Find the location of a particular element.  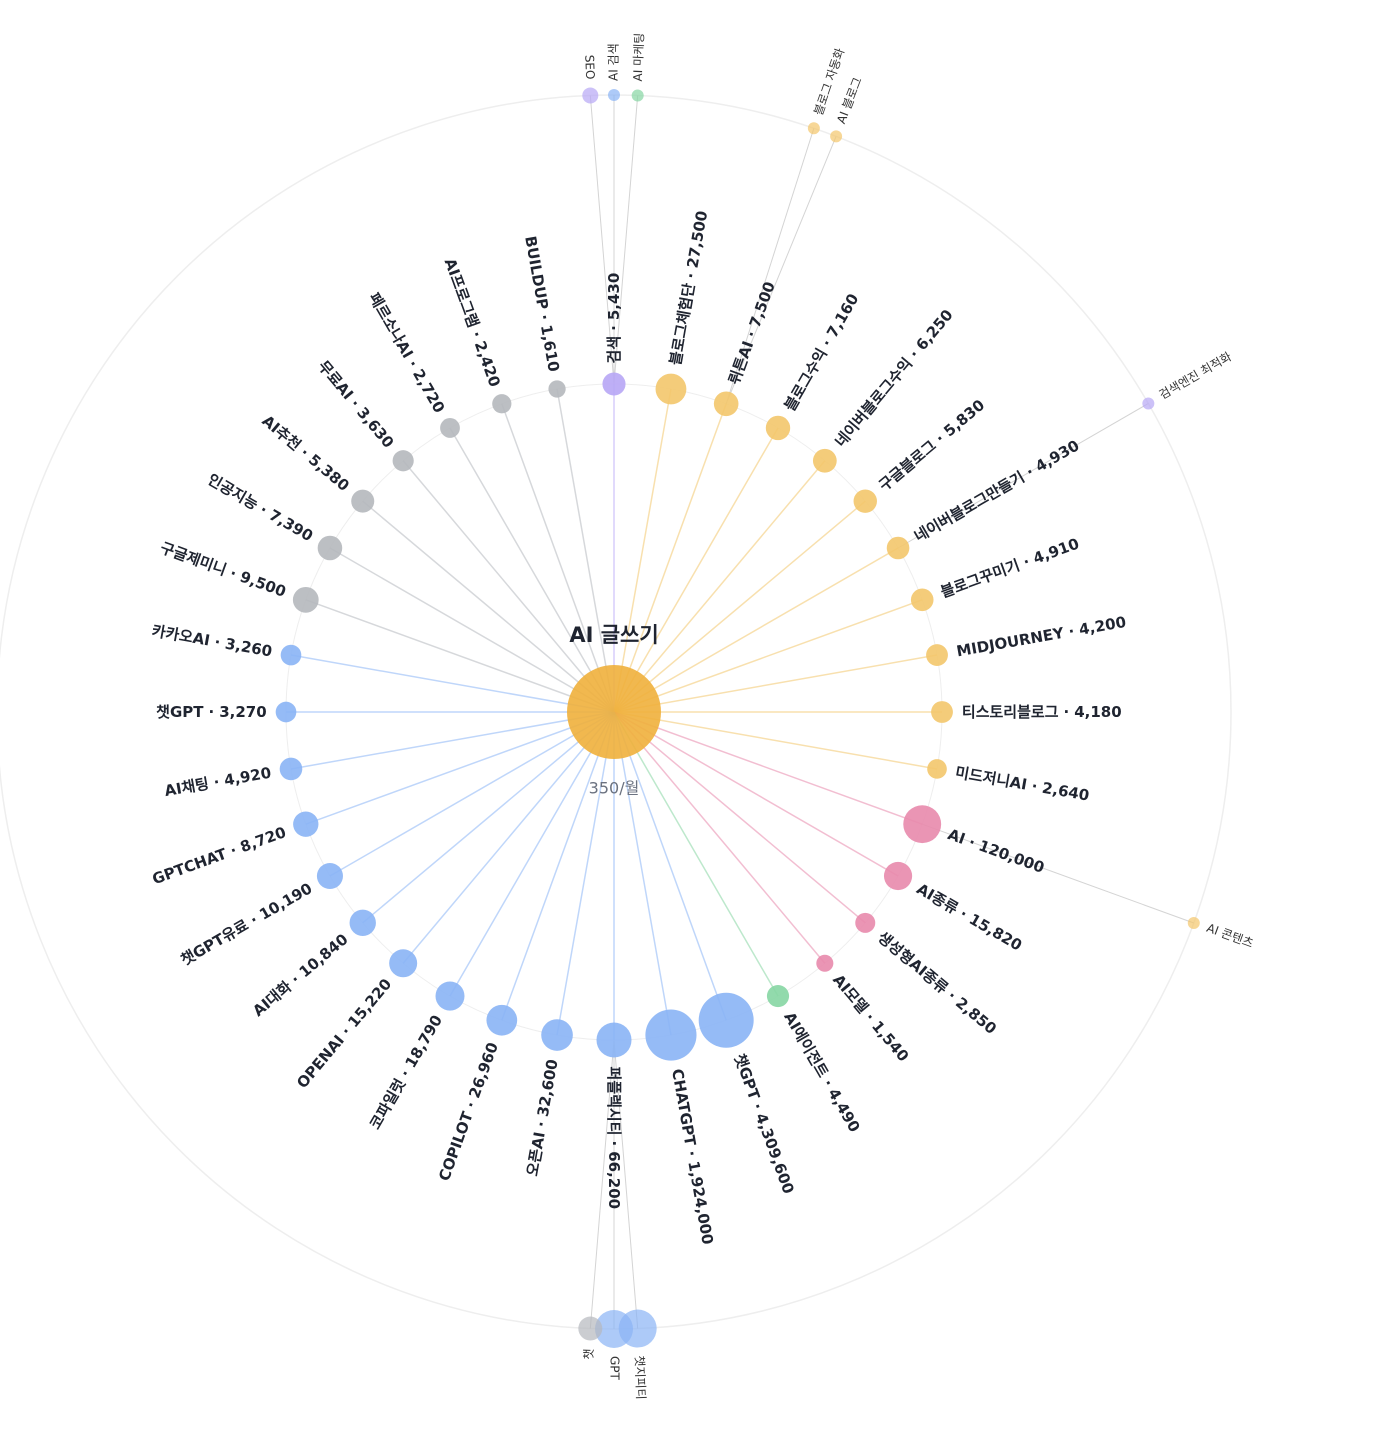

keyword-name: 티스토리블로그 is located at coordinates (1010, 712).